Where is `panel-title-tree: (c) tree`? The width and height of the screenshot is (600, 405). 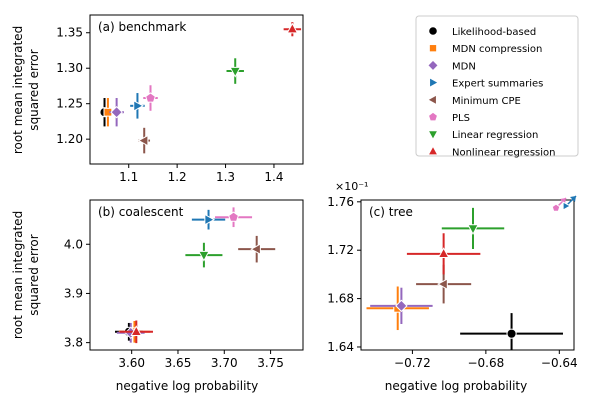 panel-title-tree: (c) tree is located at coordinates (391, 212).